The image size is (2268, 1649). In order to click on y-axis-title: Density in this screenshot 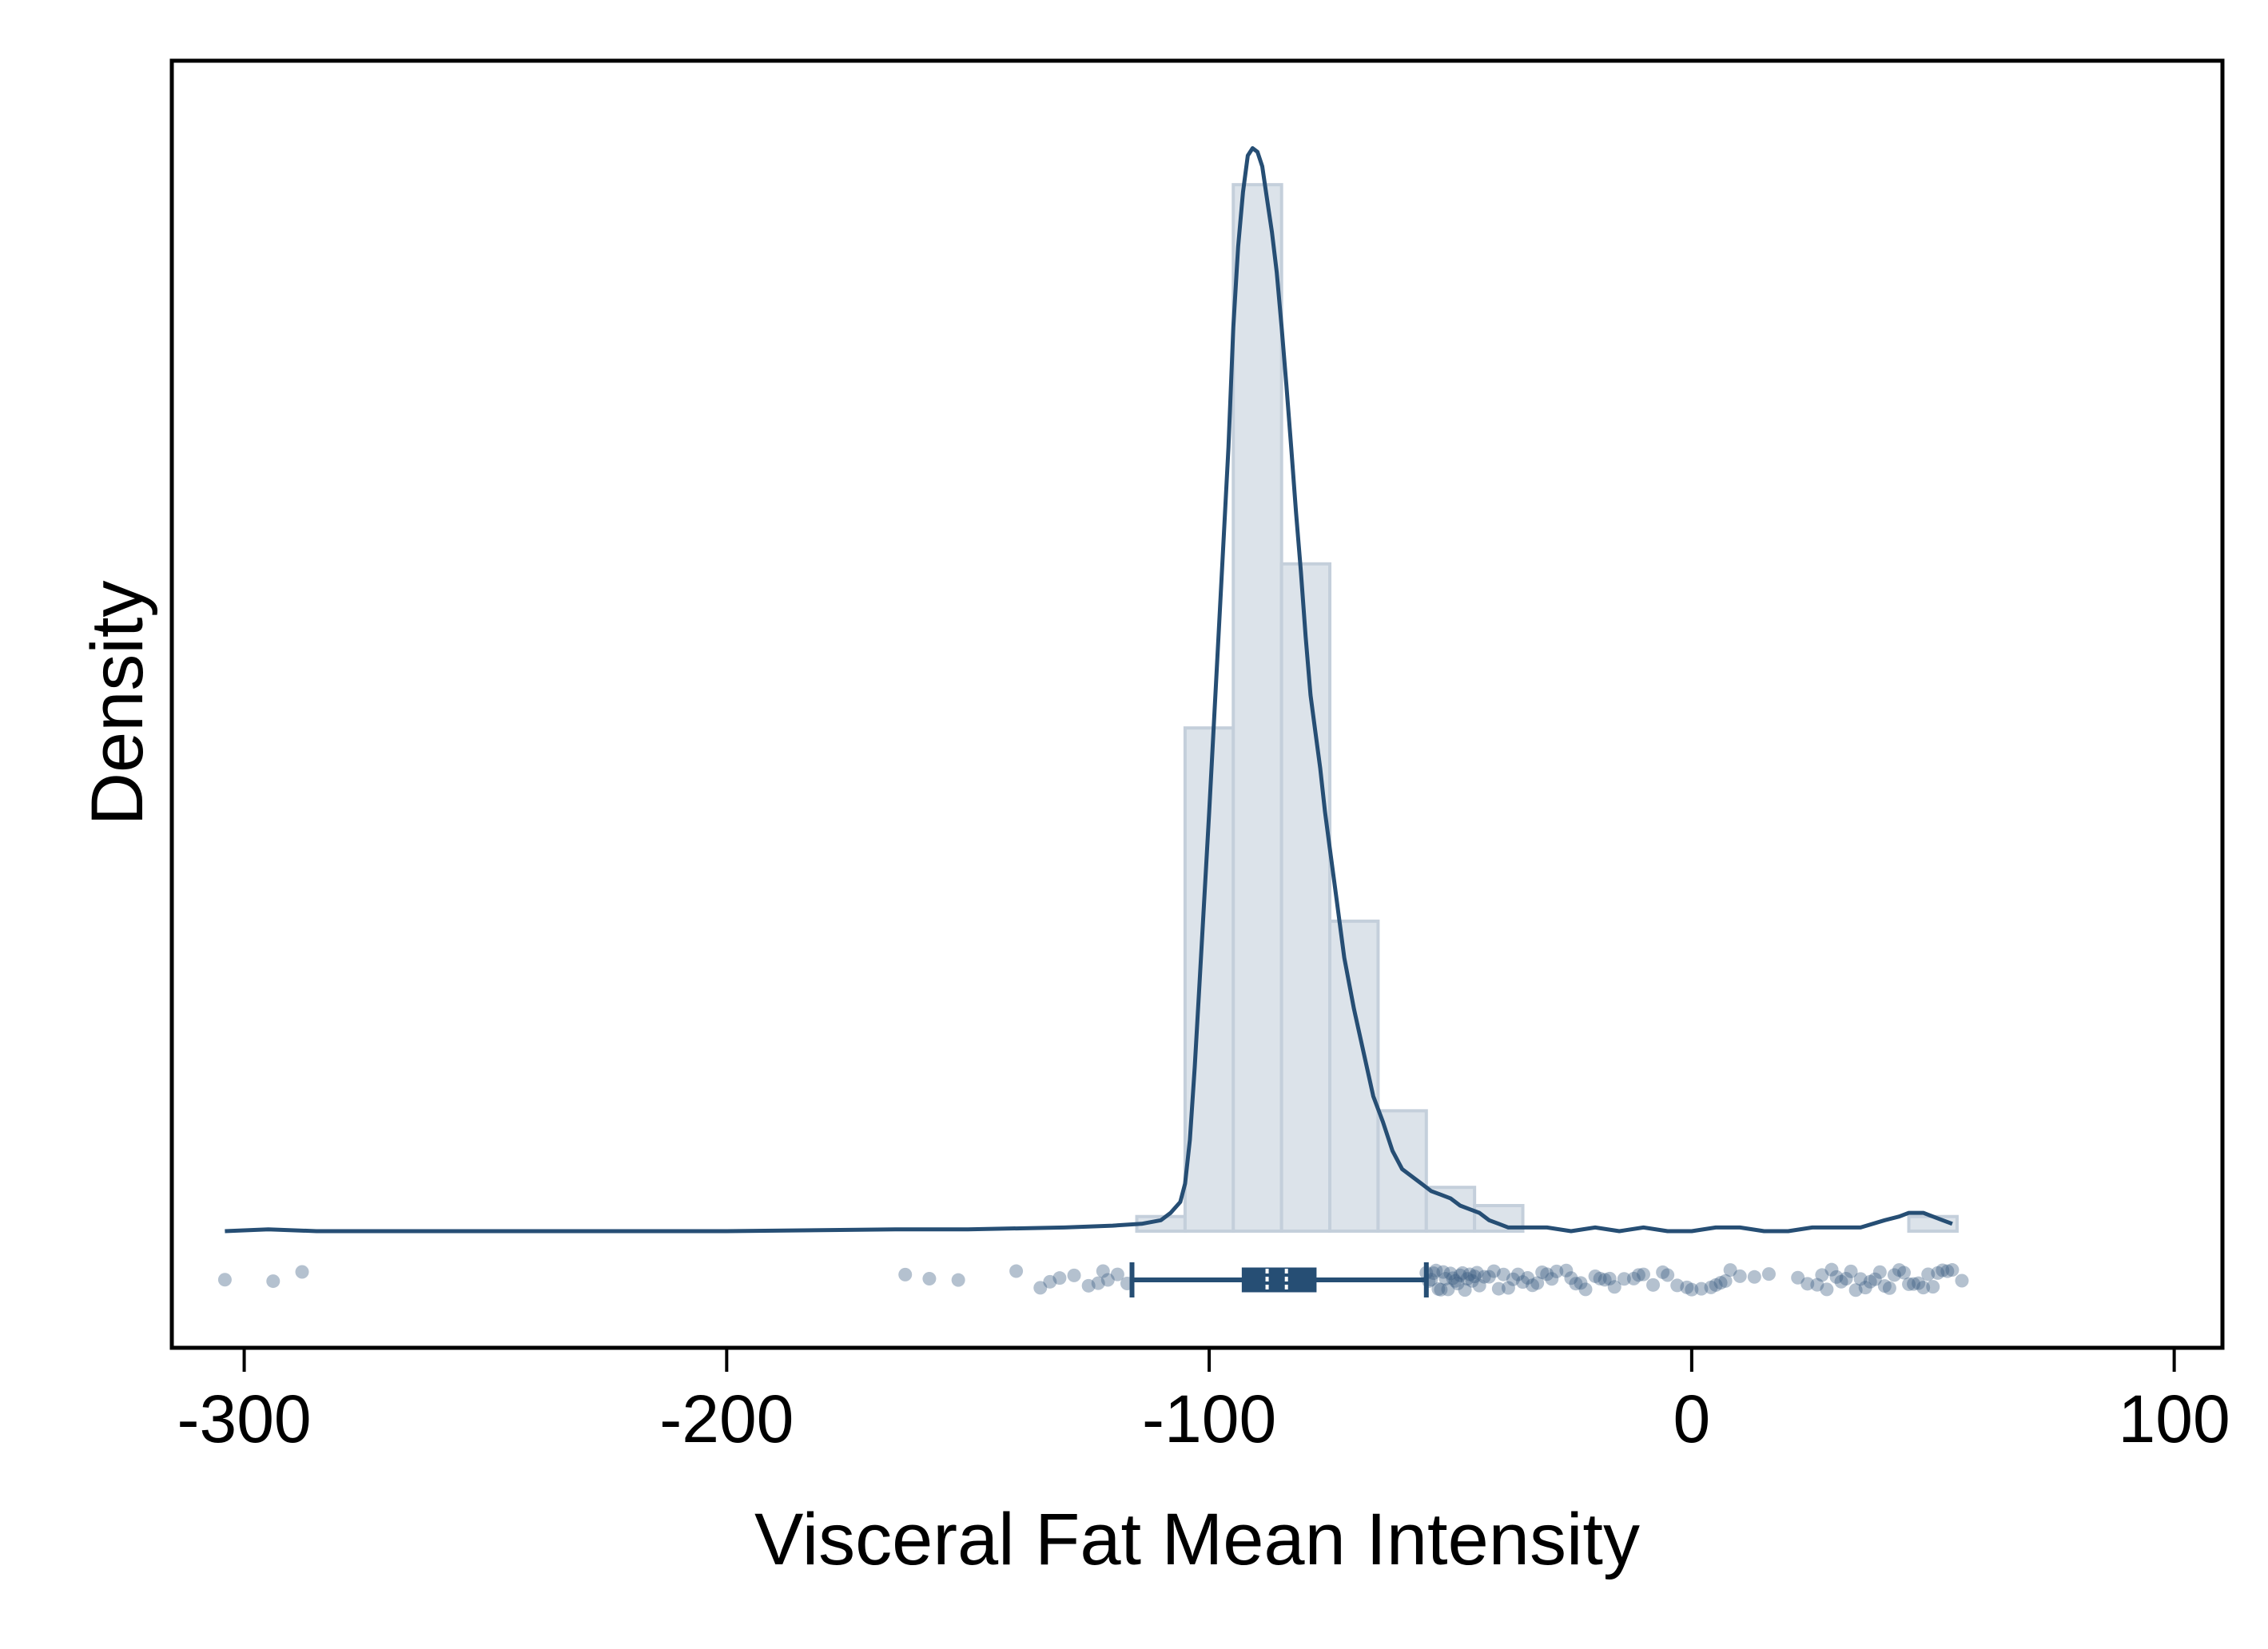, I will do `click(117, 703)`.